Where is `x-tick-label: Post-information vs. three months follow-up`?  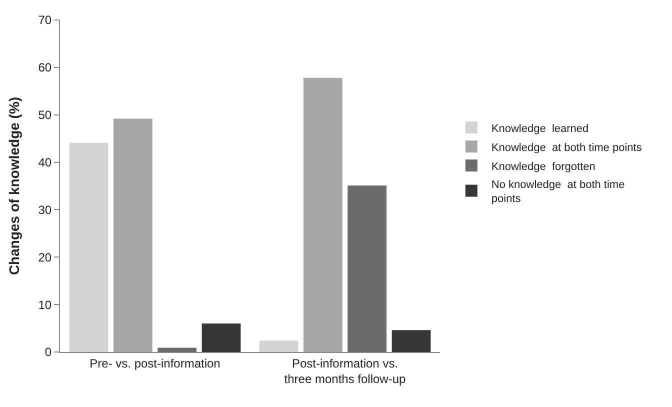 x-tick-label: Post-information vs. three months follow-up is located at coordinates (345, 371).